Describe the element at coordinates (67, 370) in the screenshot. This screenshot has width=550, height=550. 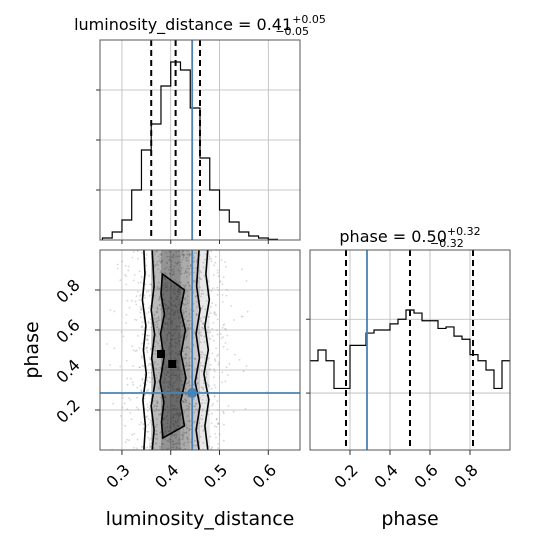
I see `joint-y-tick-label-1: 0.4` at that location.